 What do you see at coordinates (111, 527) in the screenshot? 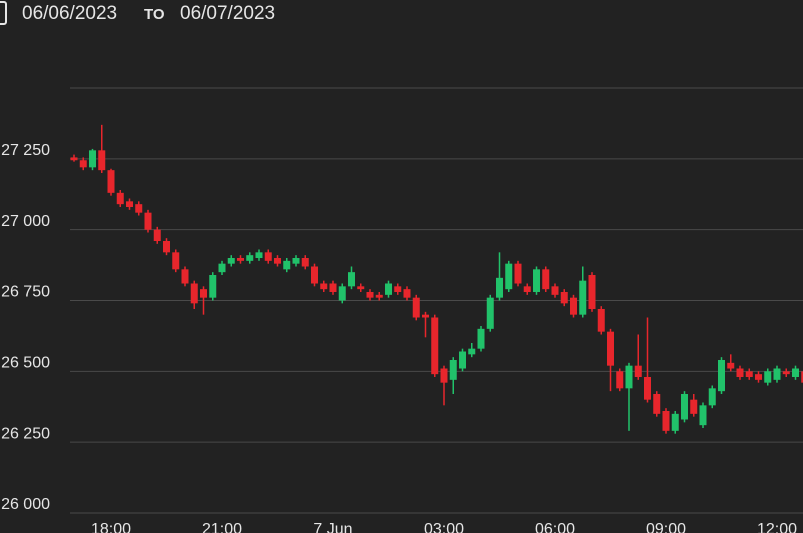
I see `x-tick-label: 18:00` at bounding box center [111, 527].